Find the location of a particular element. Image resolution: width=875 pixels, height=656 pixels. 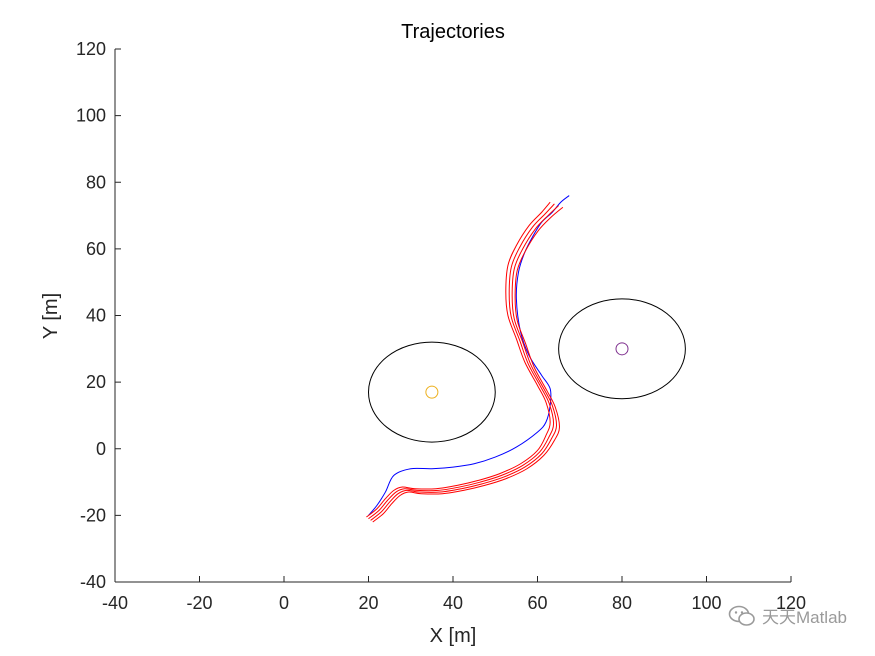

y-tick-label: 120 is located at coordinates (91, 49).